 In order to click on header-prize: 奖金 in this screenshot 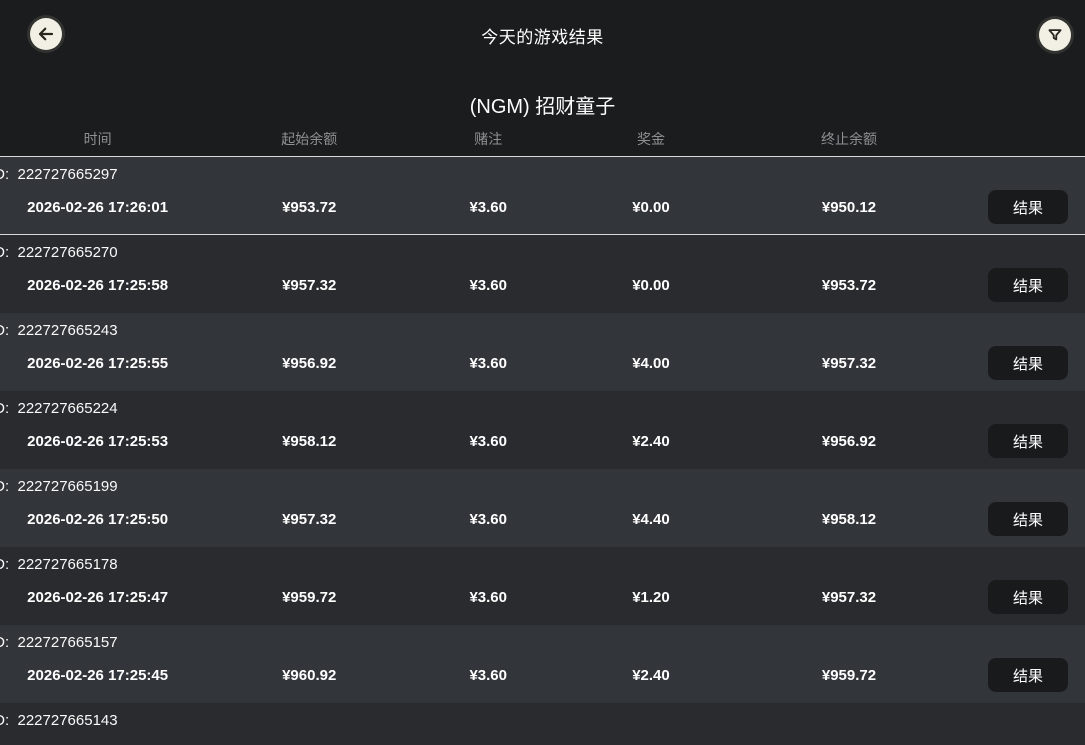, I will do `click(650, 139)`.